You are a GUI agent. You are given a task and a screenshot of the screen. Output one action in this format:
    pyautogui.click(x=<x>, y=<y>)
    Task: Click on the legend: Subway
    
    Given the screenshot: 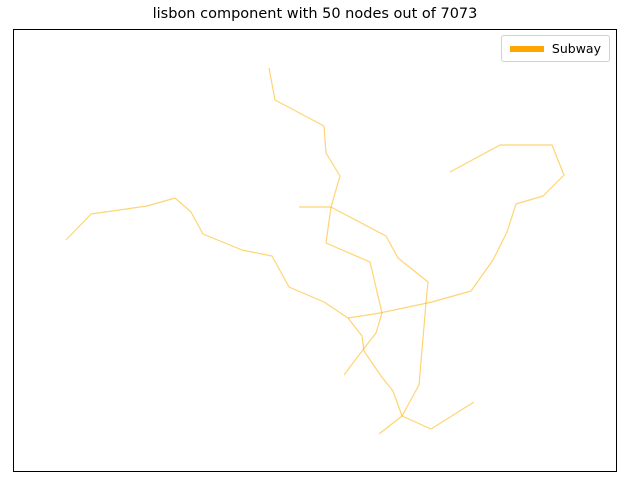 What is the action you would take?
    pyautogui.click(x=555, y=48)
    